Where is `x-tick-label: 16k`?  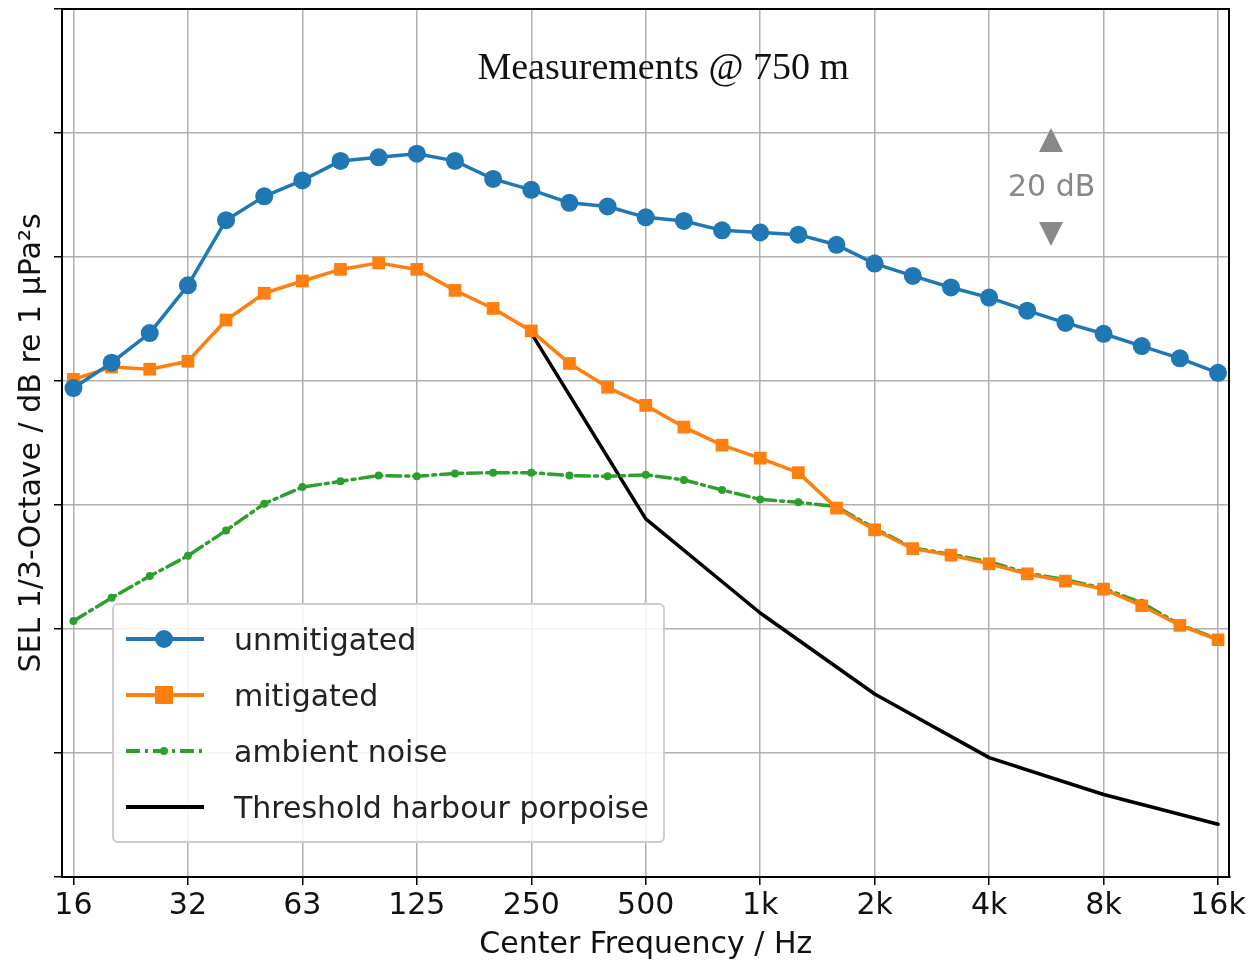 x-tick-label: 16k is located at coordinates (1218, 903).